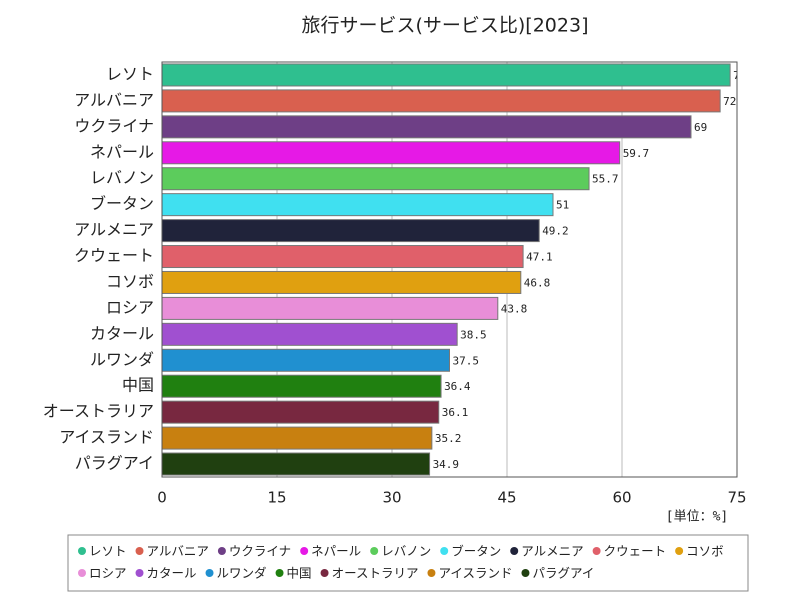  What do you see at coordinates (406, 551) in the screenshot?
I see `legend-label: レバノン` at bounding box center [406, 551].